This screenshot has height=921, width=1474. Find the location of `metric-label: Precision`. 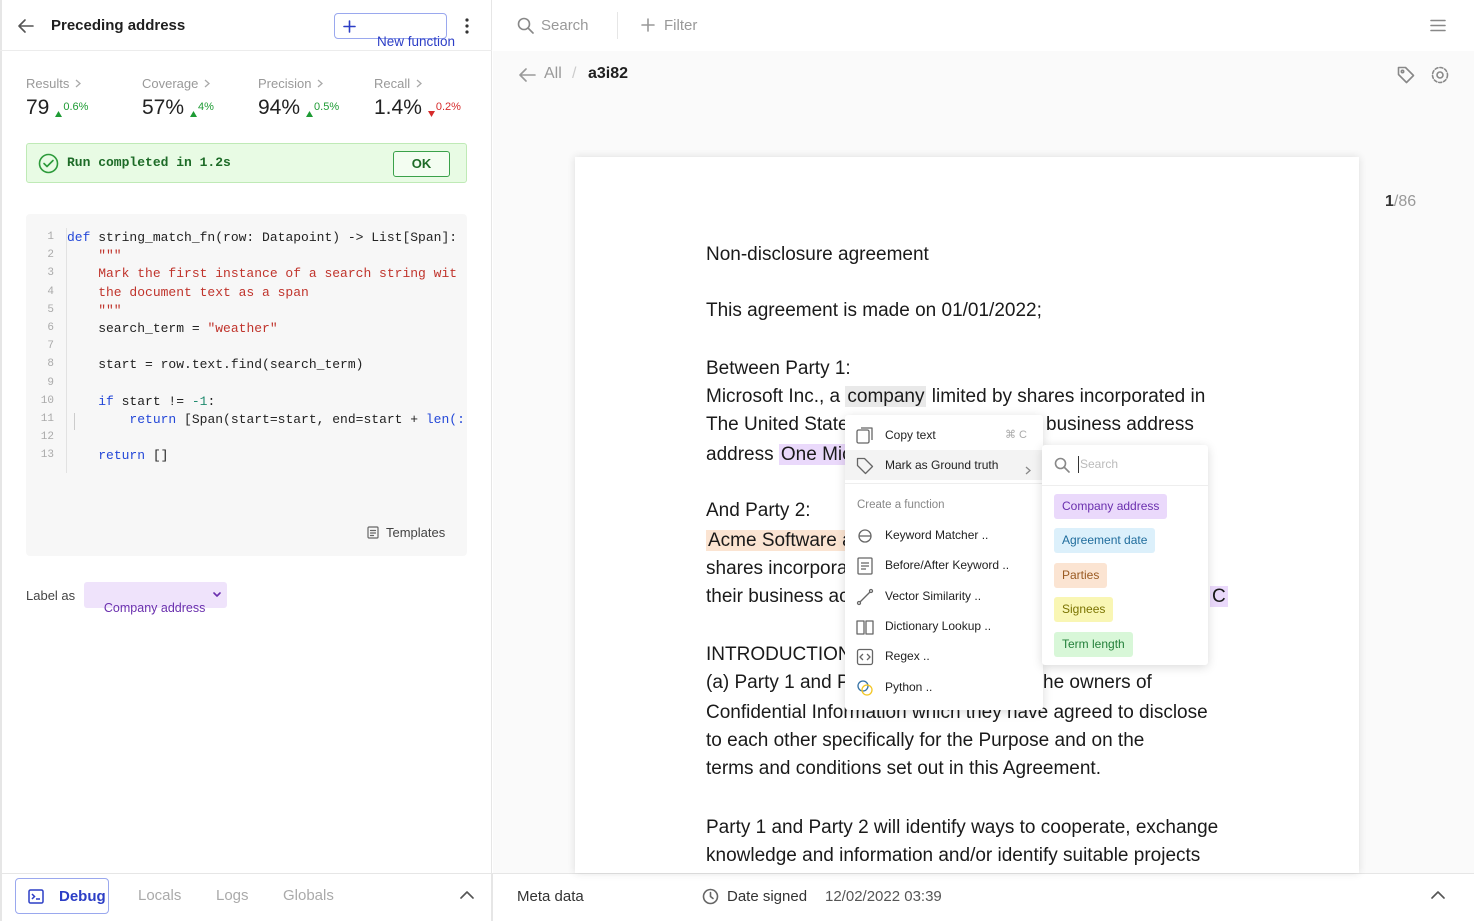

metric-label: Precision is located at coordinates (291, 83).